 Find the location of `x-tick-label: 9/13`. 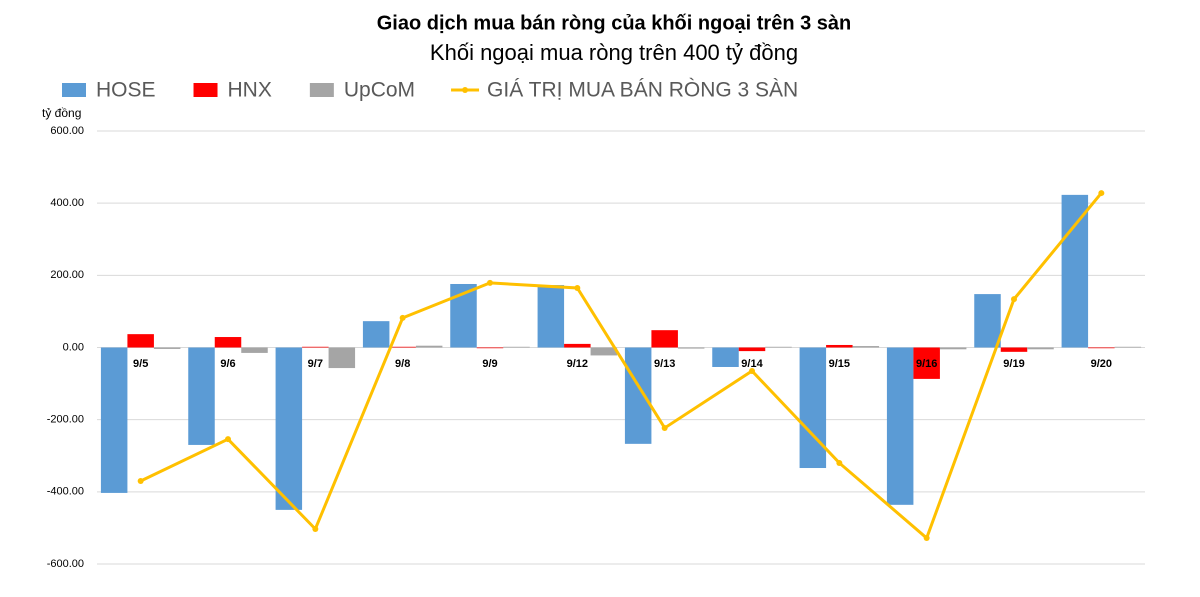

x-tick-label: 9/13 is located at coordinates (664, 364).